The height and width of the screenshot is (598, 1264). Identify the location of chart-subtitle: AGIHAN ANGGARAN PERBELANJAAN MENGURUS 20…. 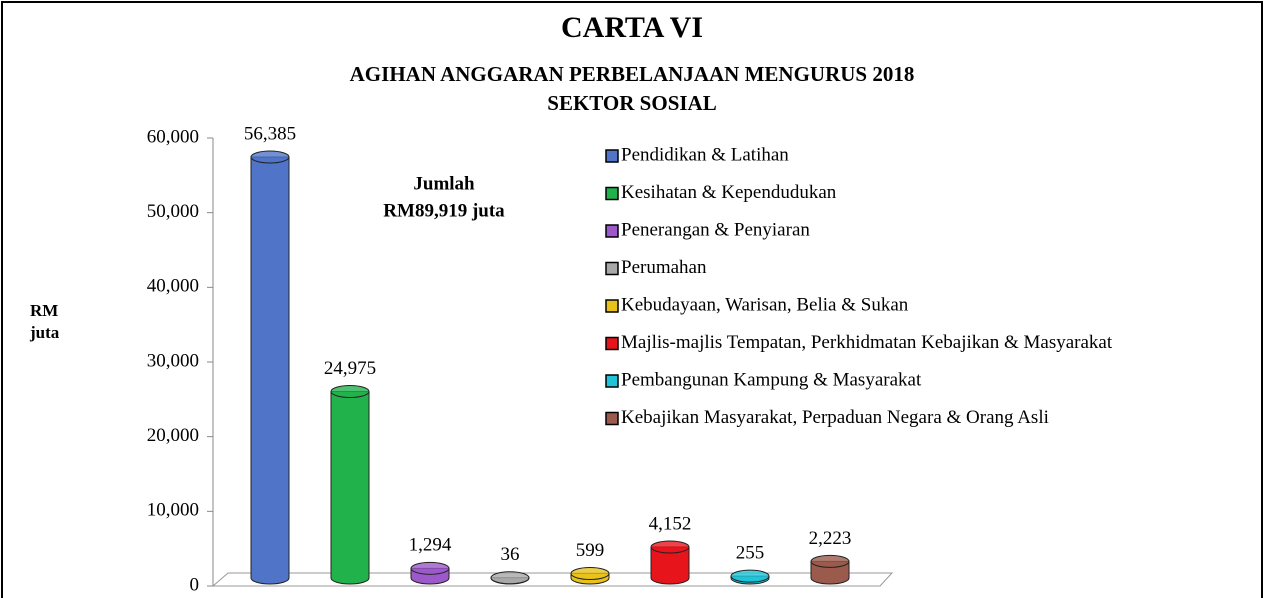
(632, 74).